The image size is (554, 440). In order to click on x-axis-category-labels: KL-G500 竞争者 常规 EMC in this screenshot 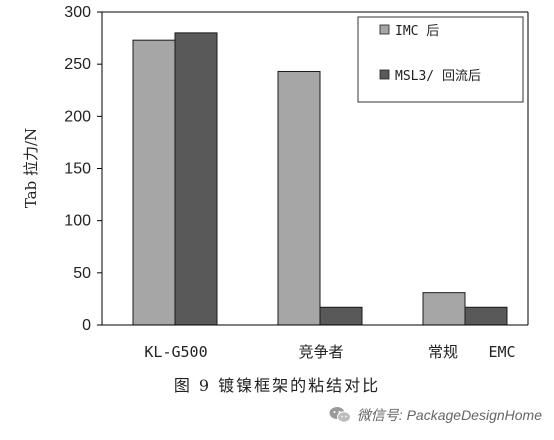, I will do `click(329, 352)`.